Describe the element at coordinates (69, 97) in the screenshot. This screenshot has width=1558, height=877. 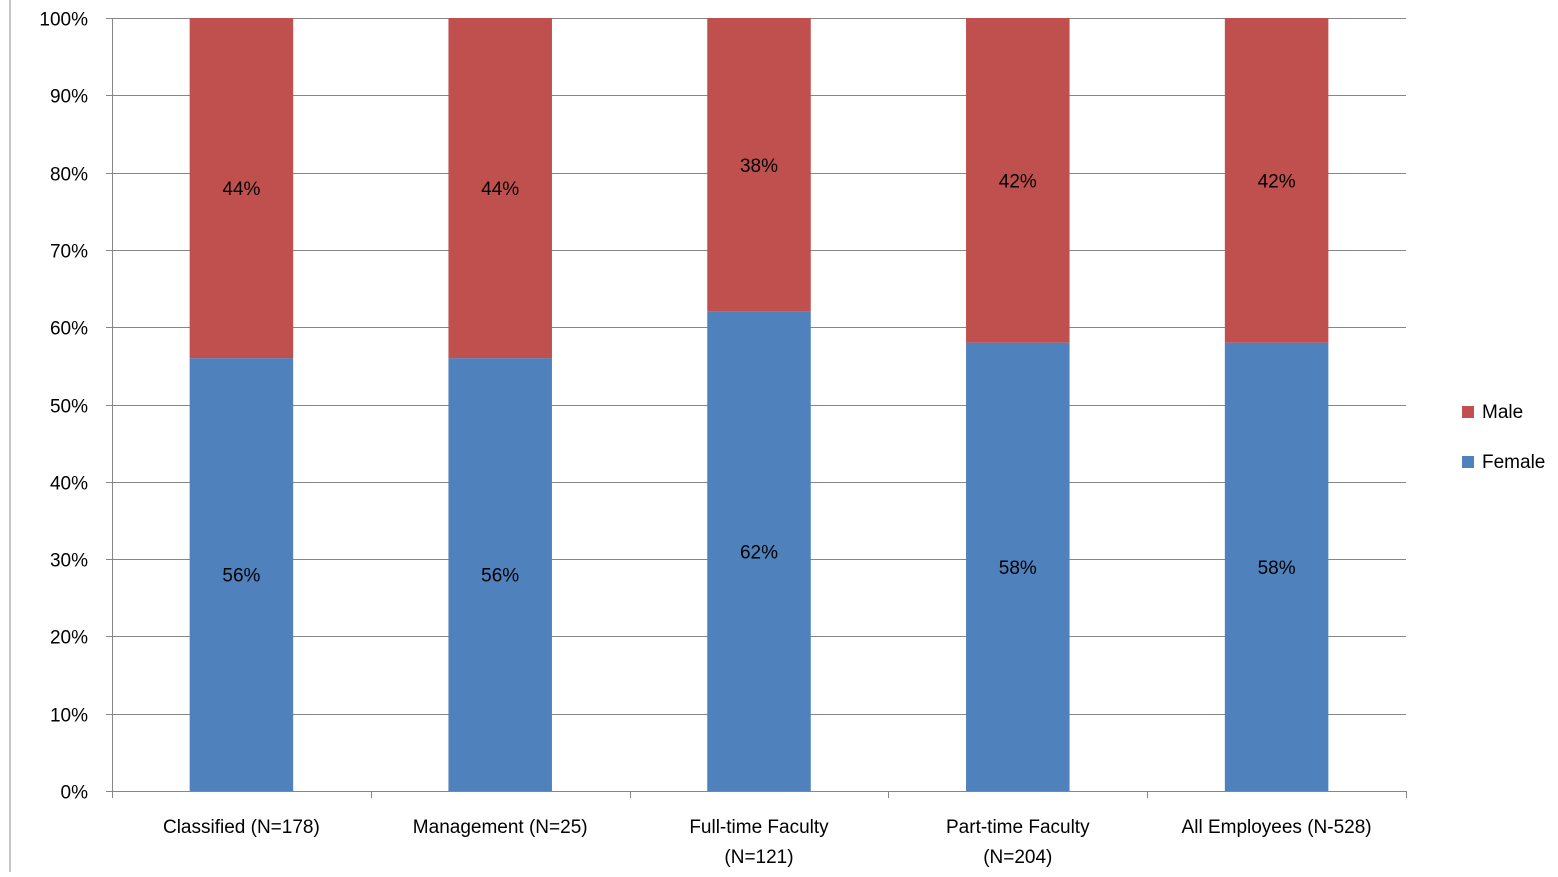
I see `y-tick-label: 90%` at that location.